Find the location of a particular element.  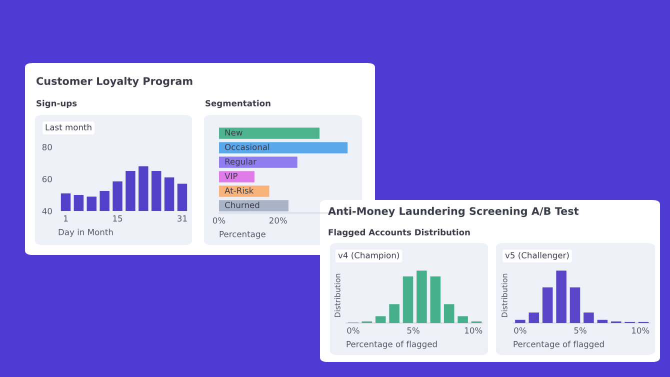

y-tick-label: New is located at coordinates (233, 132).